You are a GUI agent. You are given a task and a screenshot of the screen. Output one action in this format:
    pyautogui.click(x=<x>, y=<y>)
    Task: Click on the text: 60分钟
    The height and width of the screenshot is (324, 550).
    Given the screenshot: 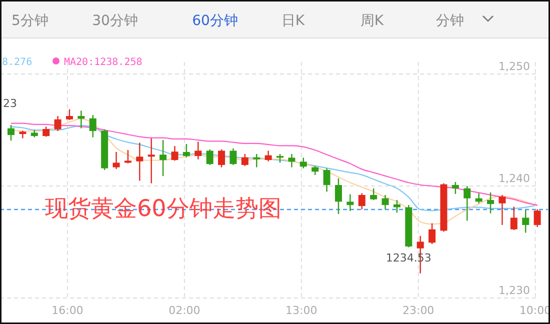 What is the action you would take?
    pyautogui.click(x=215, y=21)
    